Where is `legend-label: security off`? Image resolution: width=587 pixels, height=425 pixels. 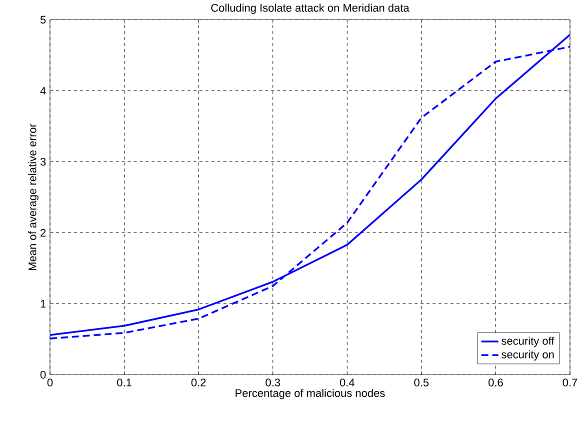
legend-label: security off is located at coordinates (528, 342).